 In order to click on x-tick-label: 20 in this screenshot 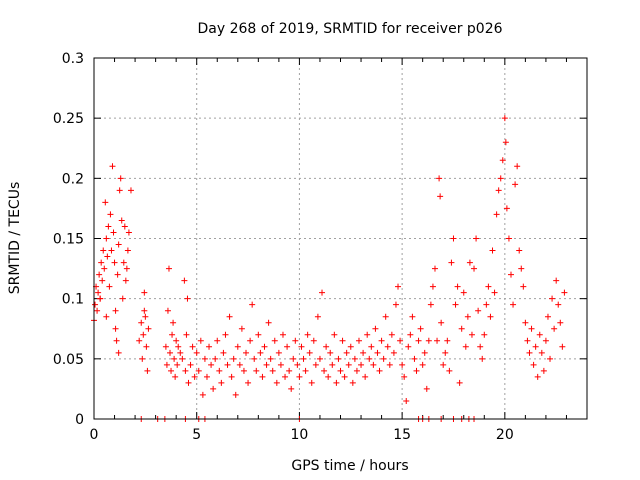, I will do `click(505, 435)`.